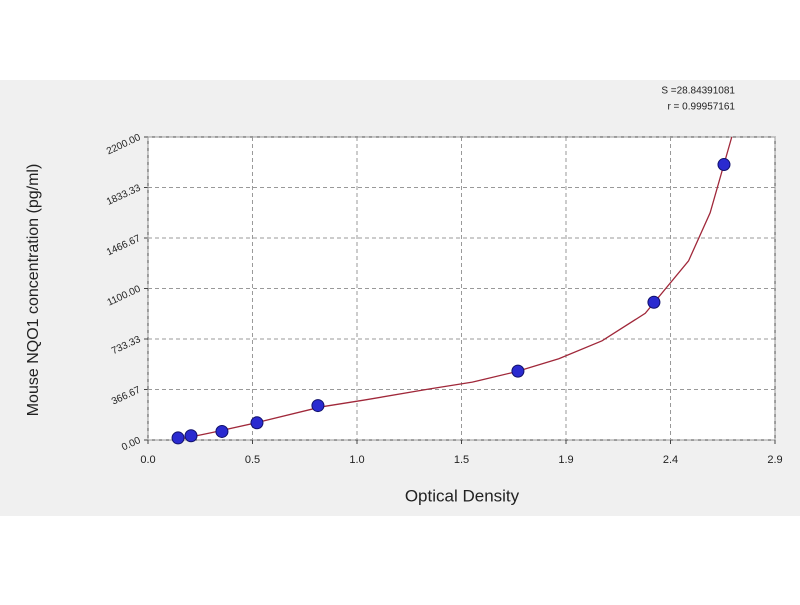 This screenshot has height=605, width=800. I want to click on x-tick-label: 2.4, so click(670, 460).